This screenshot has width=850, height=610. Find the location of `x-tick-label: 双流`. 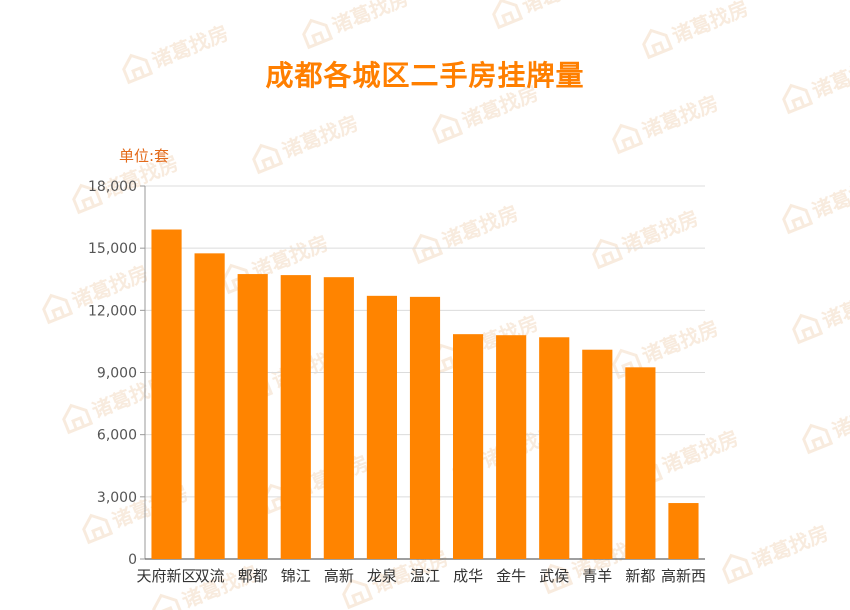

x-tick-label: 双流 is located at coordinates (210, 576).